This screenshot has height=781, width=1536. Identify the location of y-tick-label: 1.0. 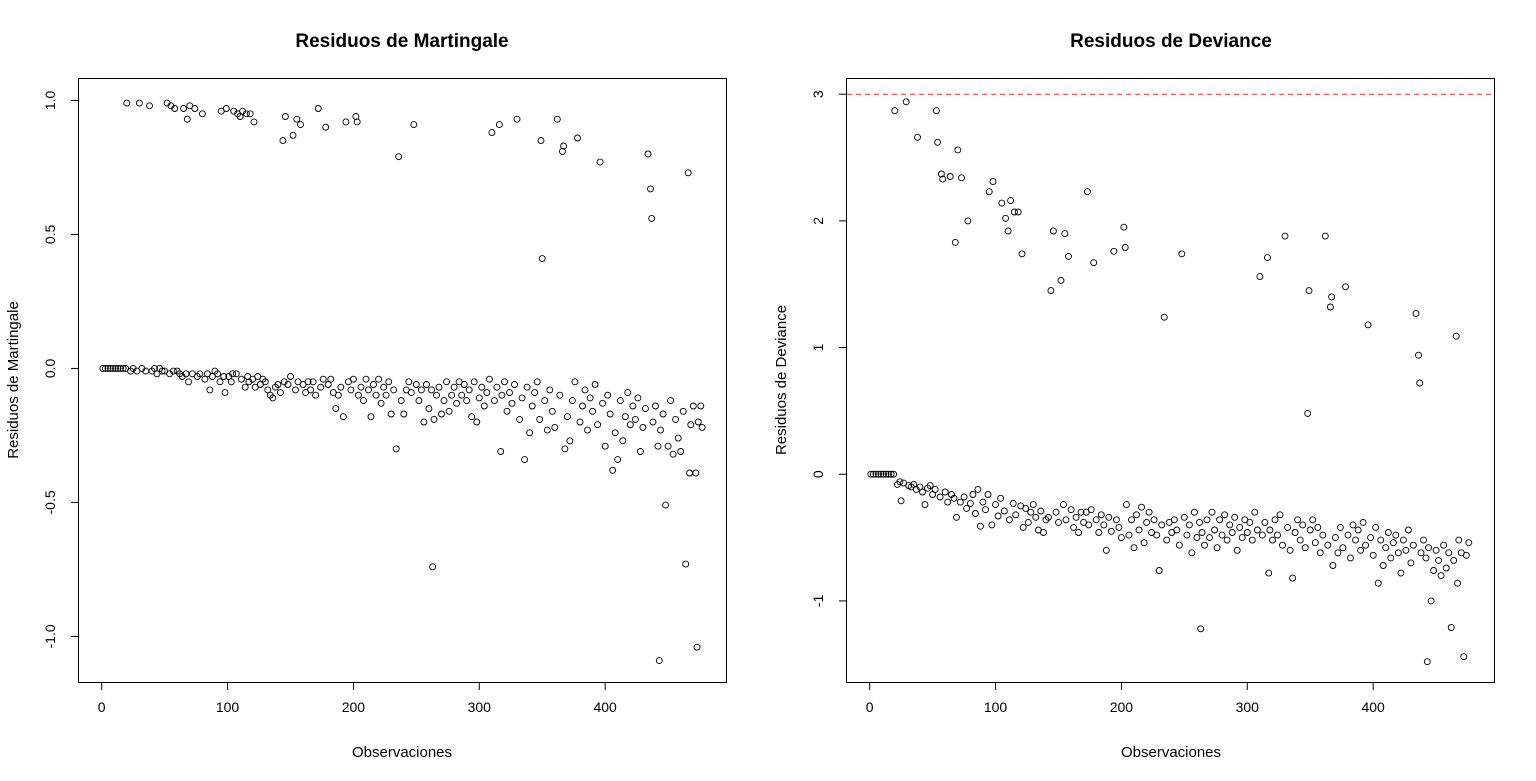
(50, 100).